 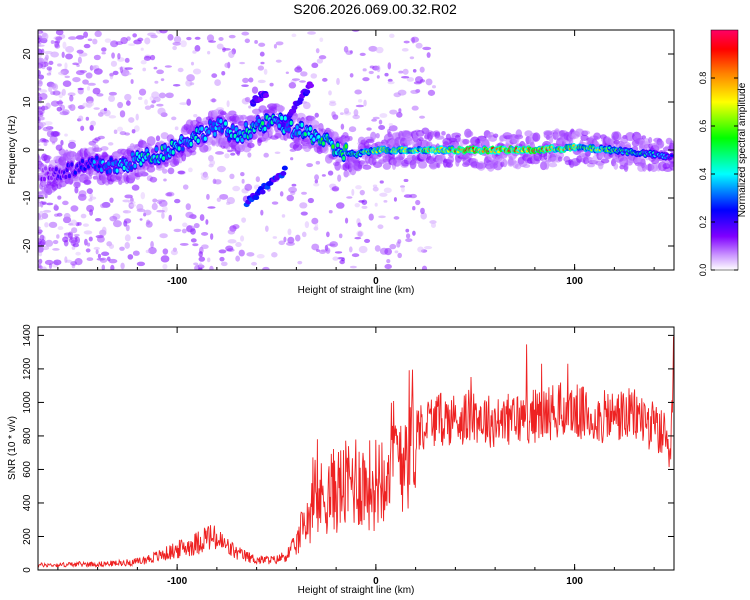 I want to click on snr-y-axis-label: SNR (10 * v/v), so click(x=12, y=448).